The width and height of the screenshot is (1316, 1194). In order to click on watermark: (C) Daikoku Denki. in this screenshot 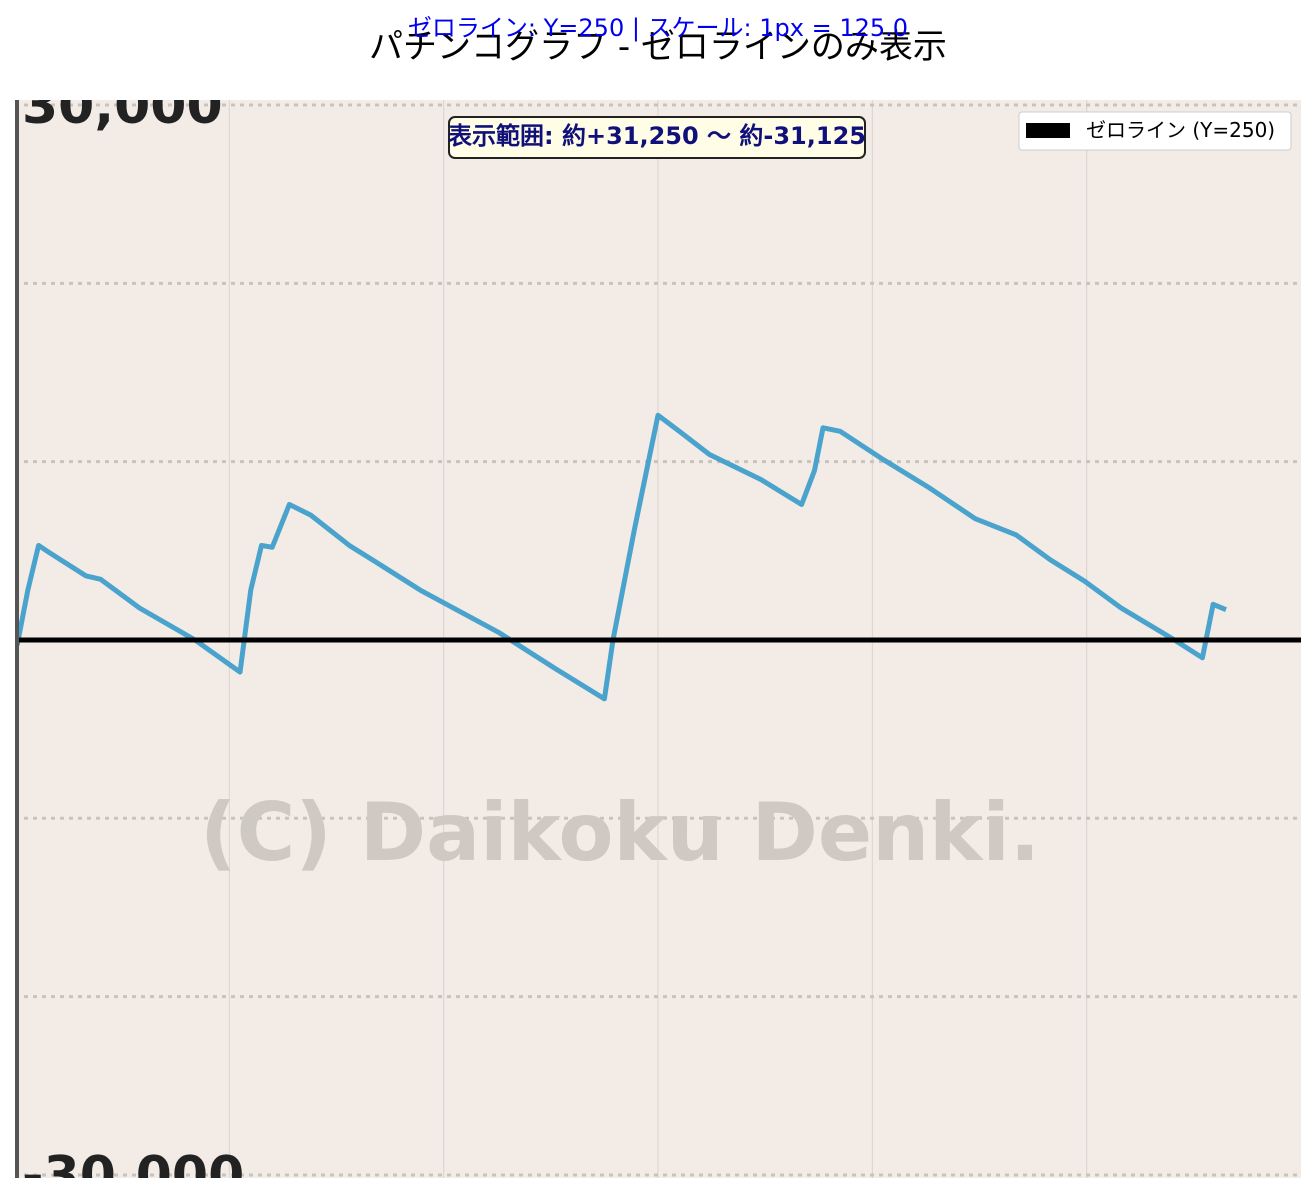, I will do `click(620, 832)`.